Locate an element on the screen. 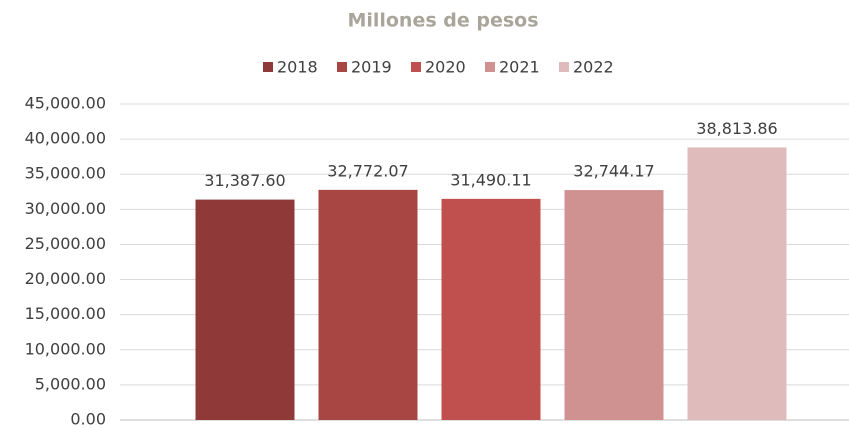 This screenshot has width=849, height=429. data-label: 32,744.17 is located at coordinates (613, 171).